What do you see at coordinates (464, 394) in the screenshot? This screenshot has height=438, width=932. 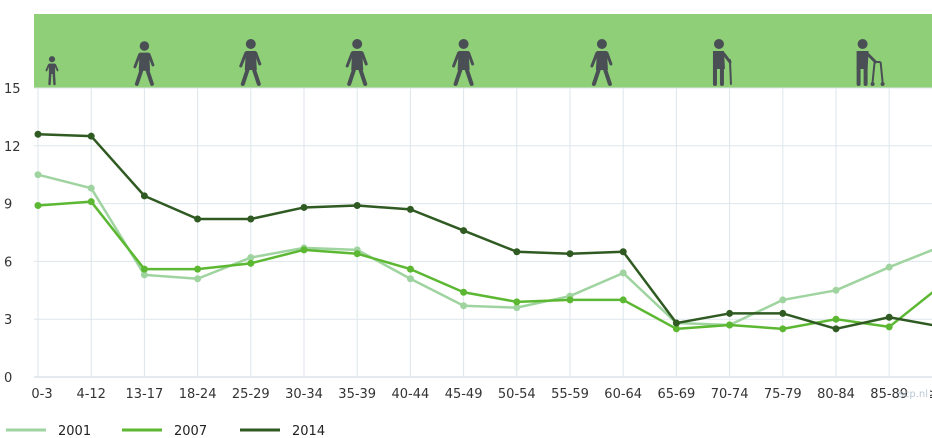 I see `x-tick-label: 45-49` at bounding box center [464, 394].